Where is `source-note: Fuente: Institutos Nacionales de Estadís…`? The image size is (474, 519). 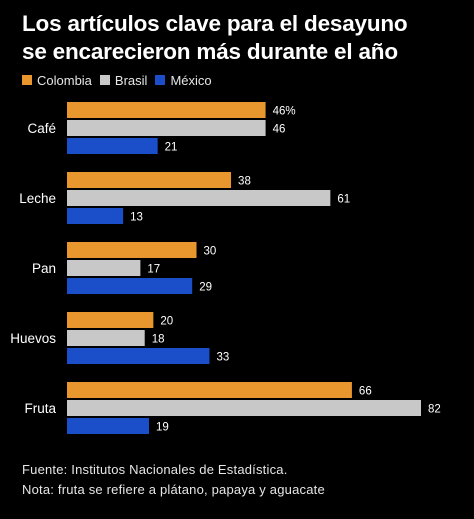 source-note: Fuente: Institutos Nacionales de Estadís… is located at coordinates (155, 469).